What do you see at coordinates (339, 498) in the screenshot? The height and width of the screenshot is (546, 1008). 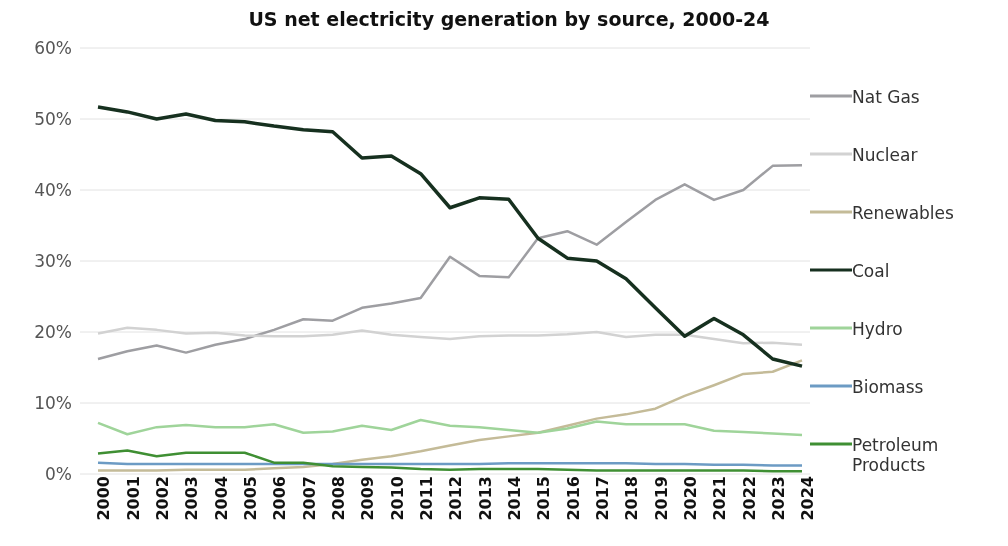 I see `x-tick-label: 2008` at bounding box center [339, 498].